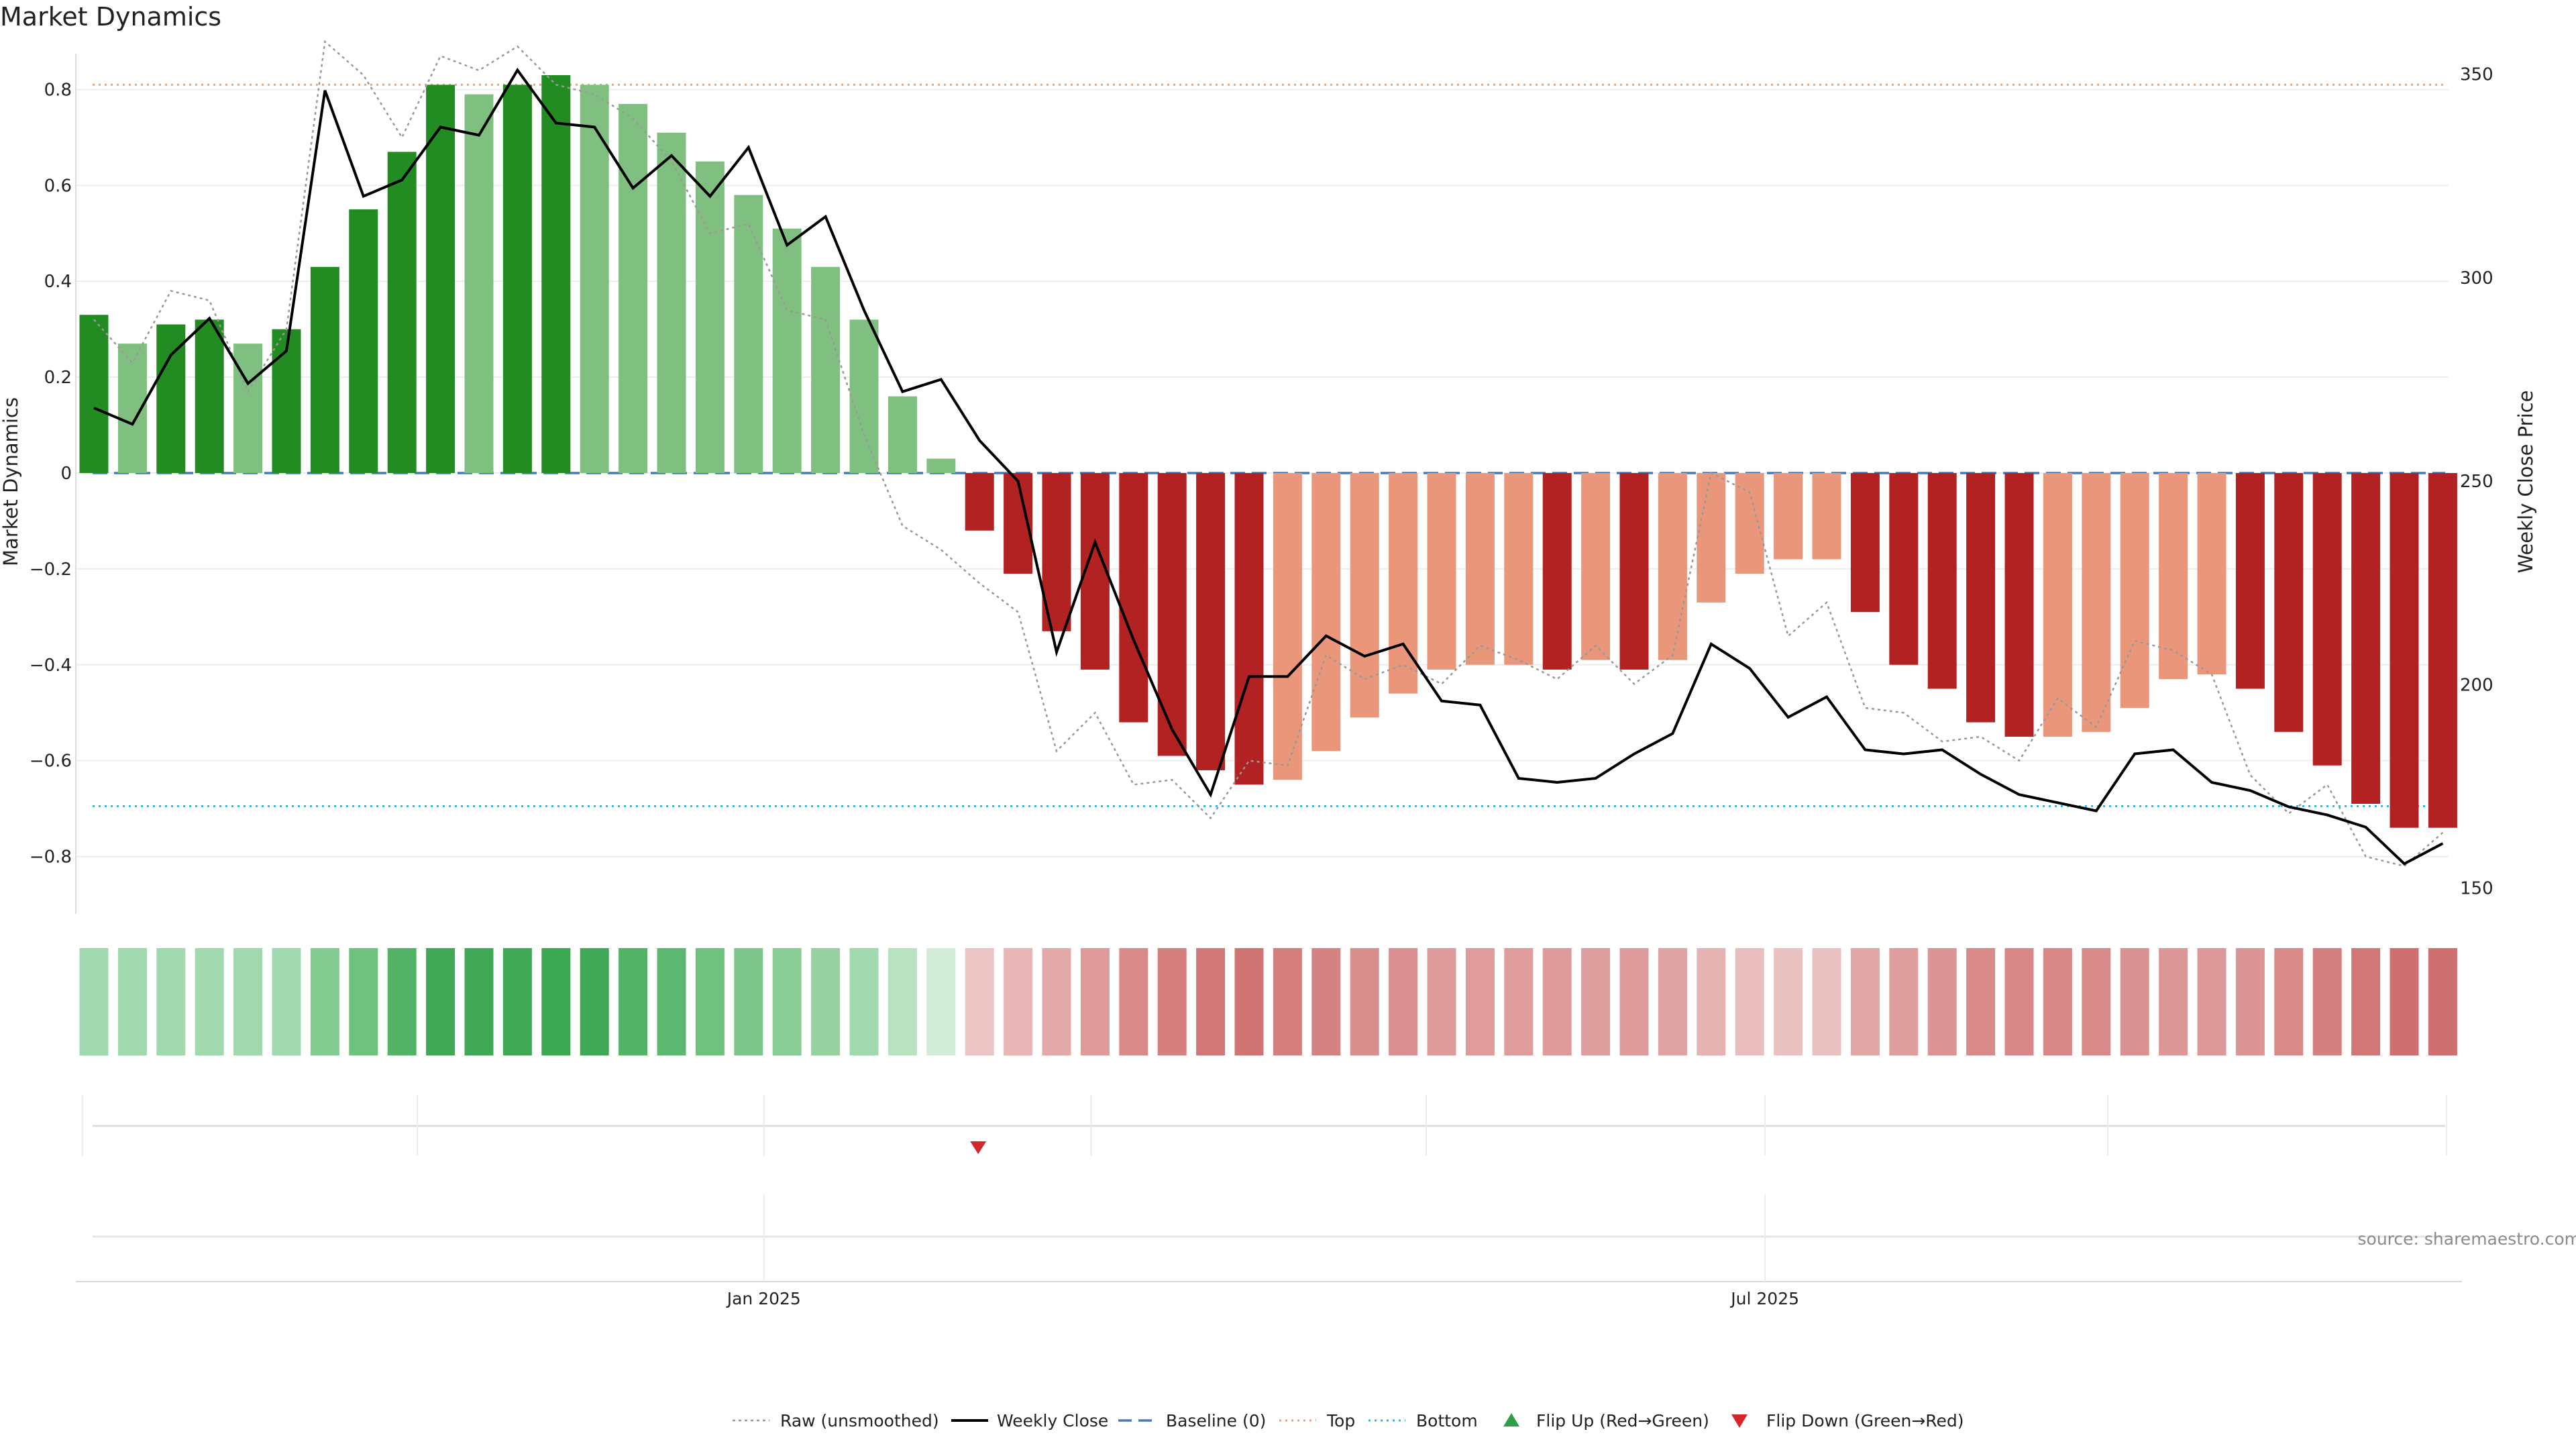 The image size is (2576, 1452). What do you see at coordinates (2525, 483) in the screenshot?
I see `y2-axis-label: Weekly Close Price` at bounding box center [2525, 483].